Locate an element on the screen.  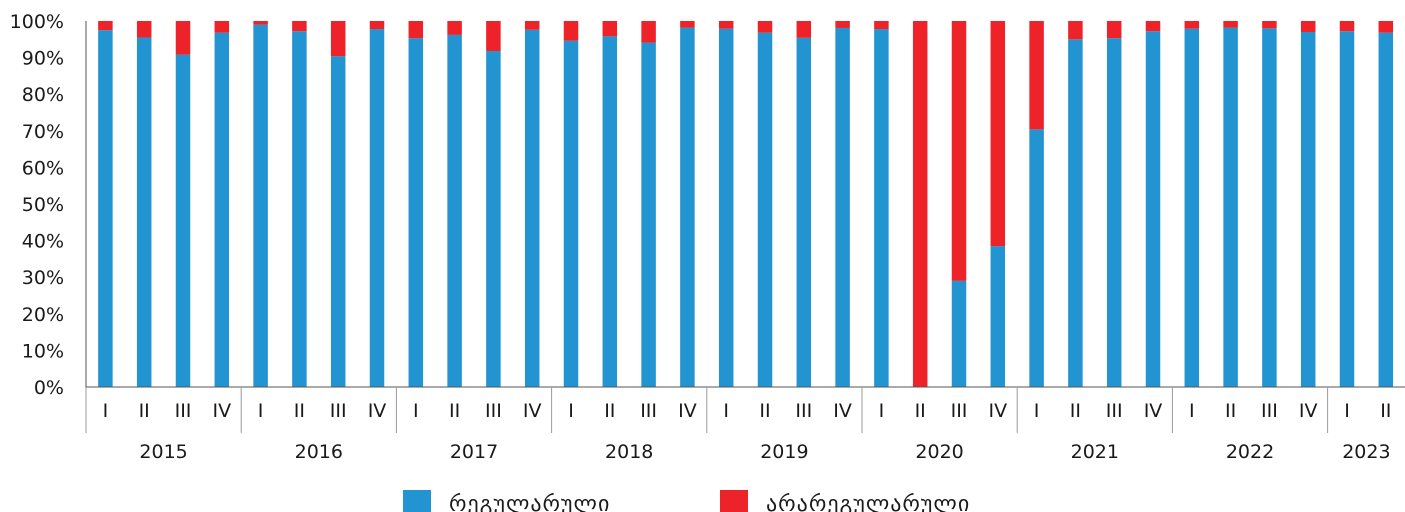
year-label: 2021 is located at coordinates (1095, 452).